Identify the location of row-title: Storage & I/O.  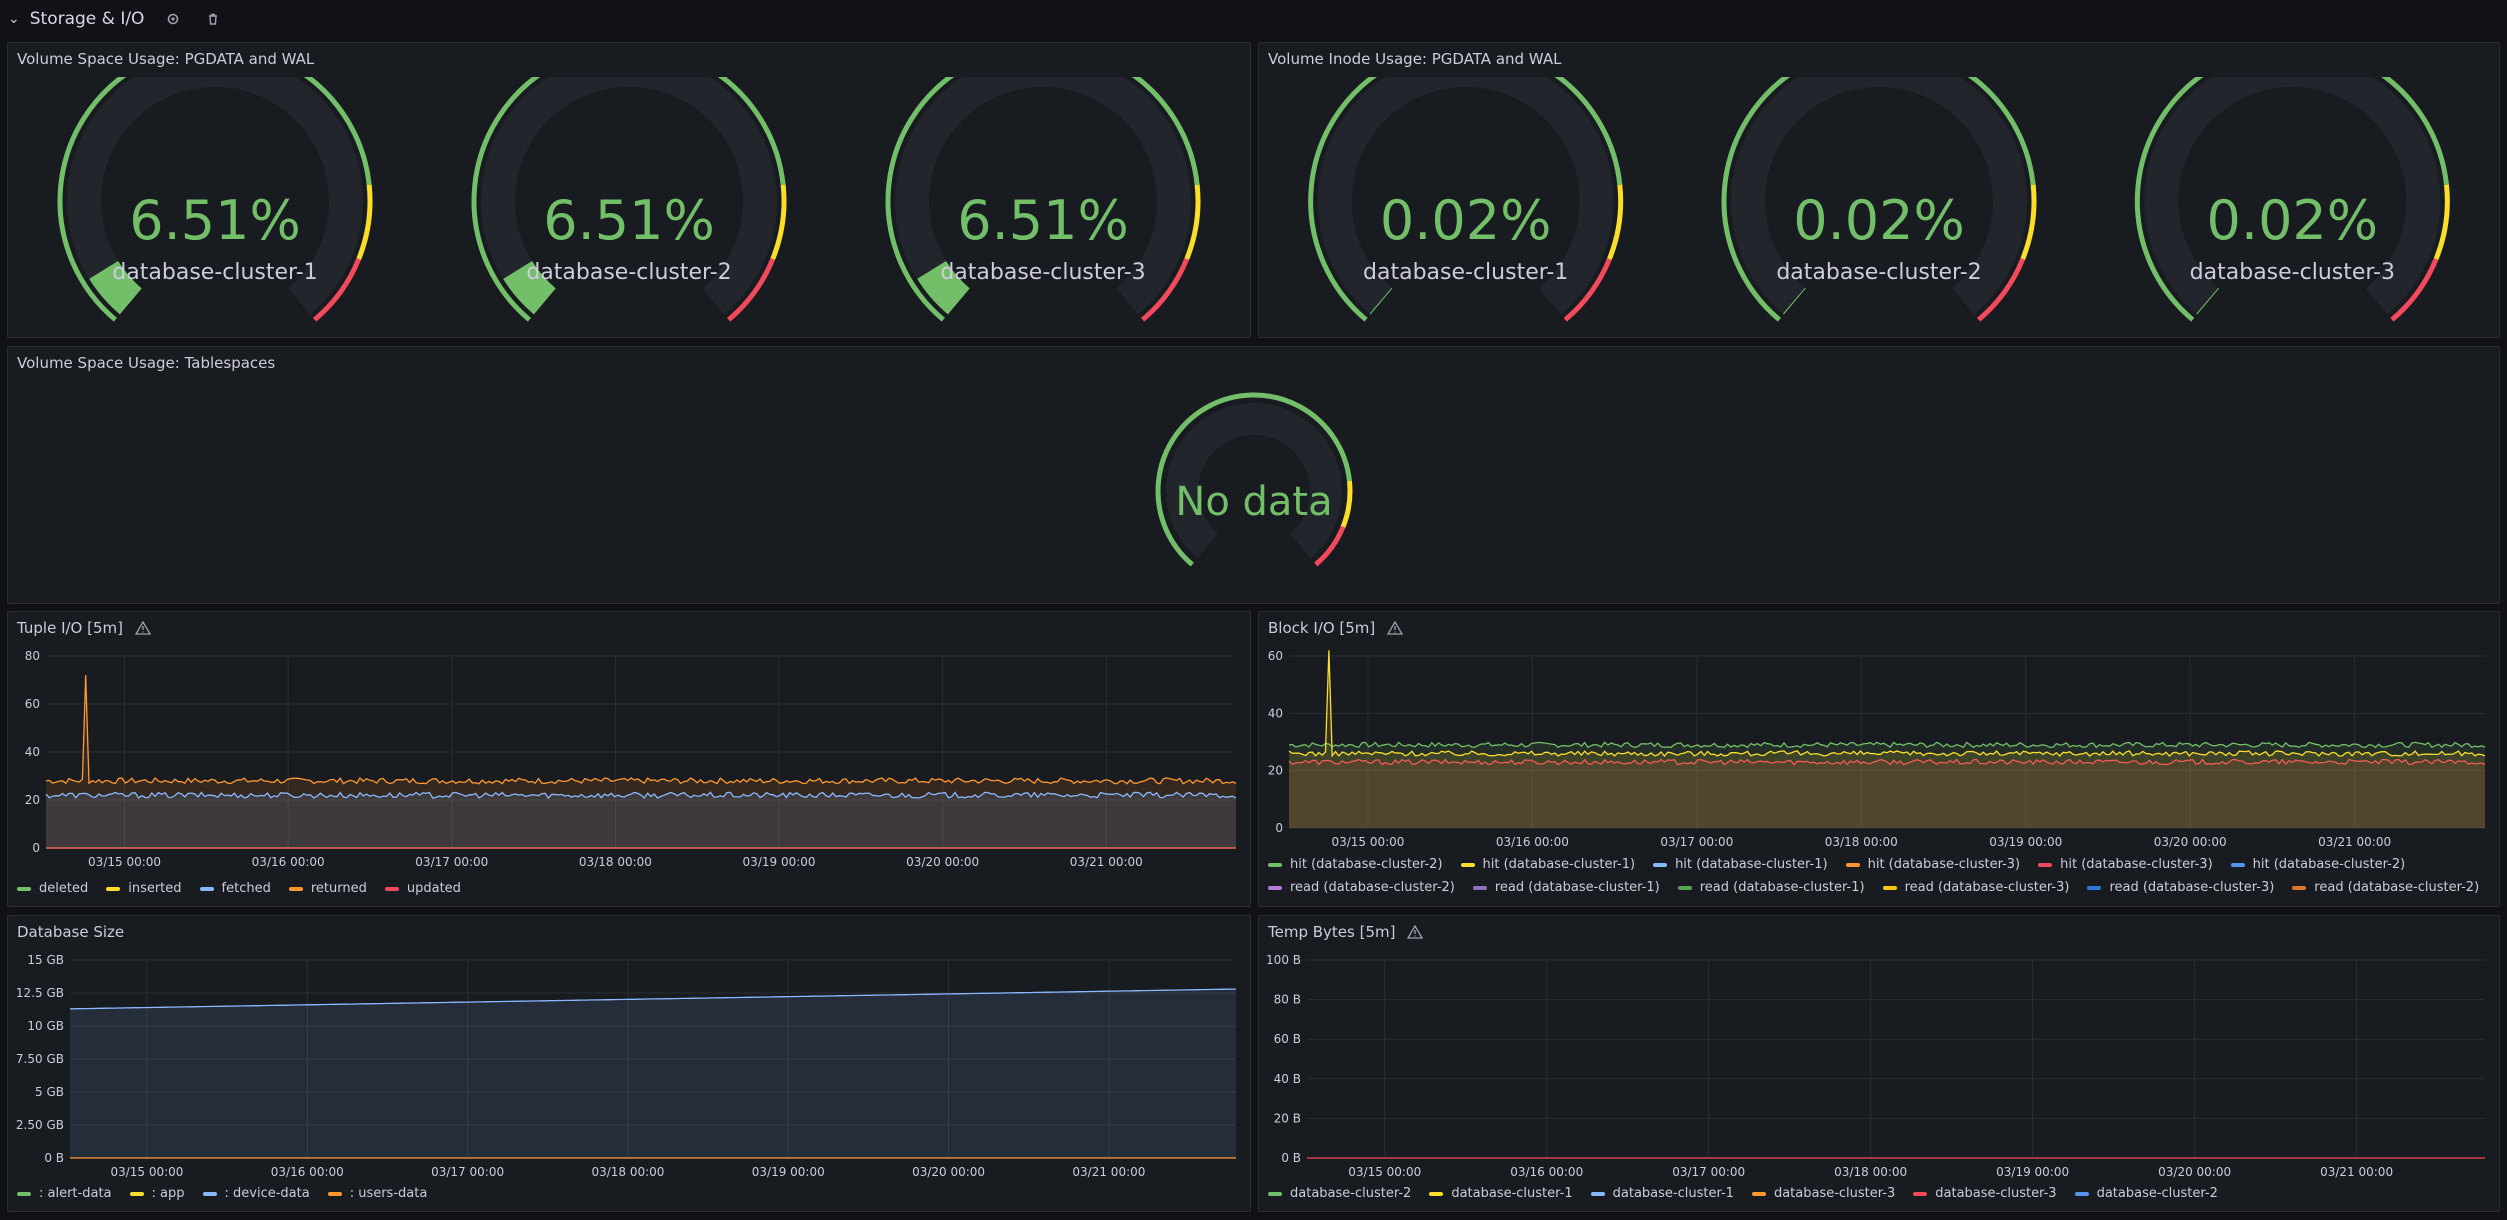
(87, 19).